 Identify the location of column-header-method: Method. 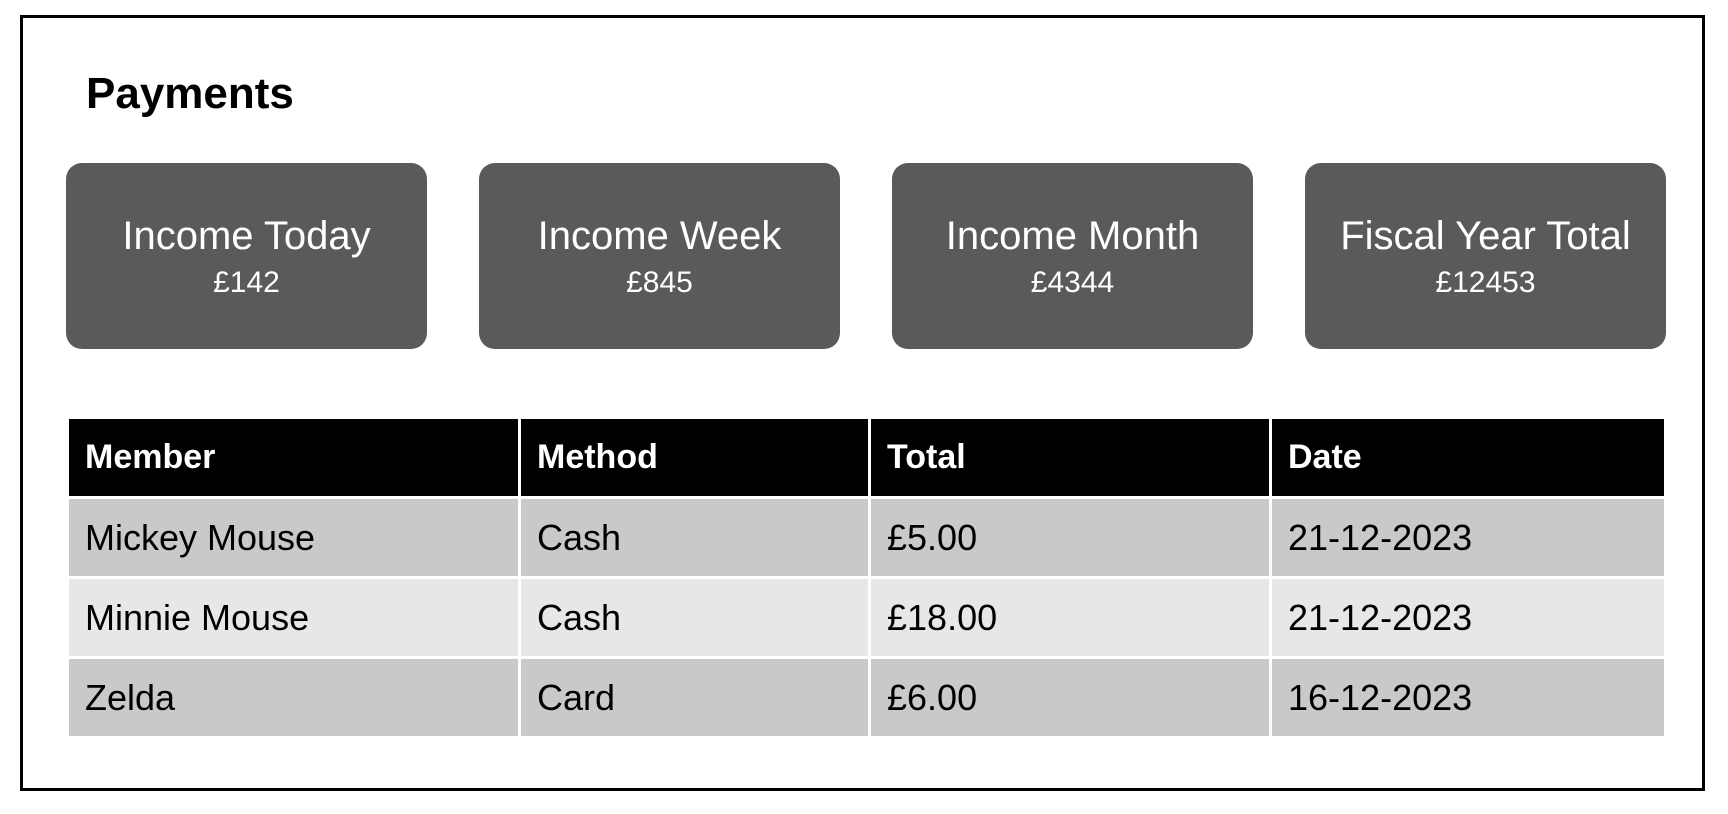
(694, 457).